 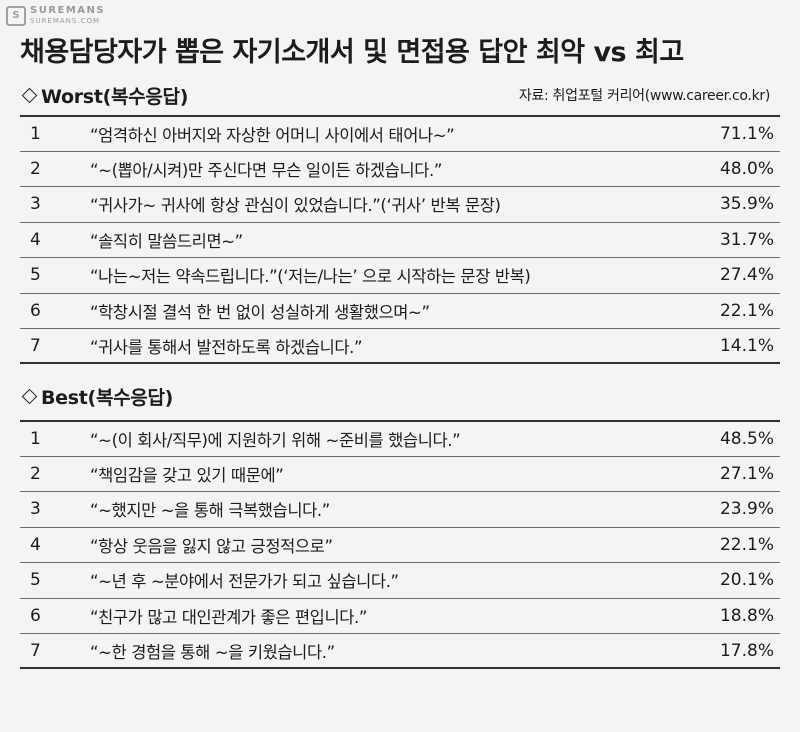 I want to click on percentage: 20.1%, so click(x=746, y=580).